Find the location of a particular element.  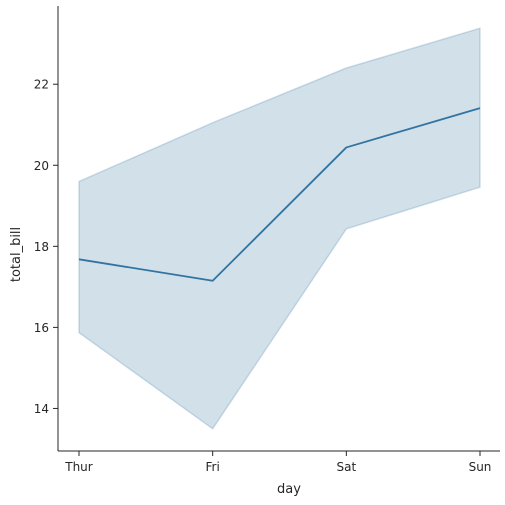

x-axis-label: day is located at coordinates (289, 489).